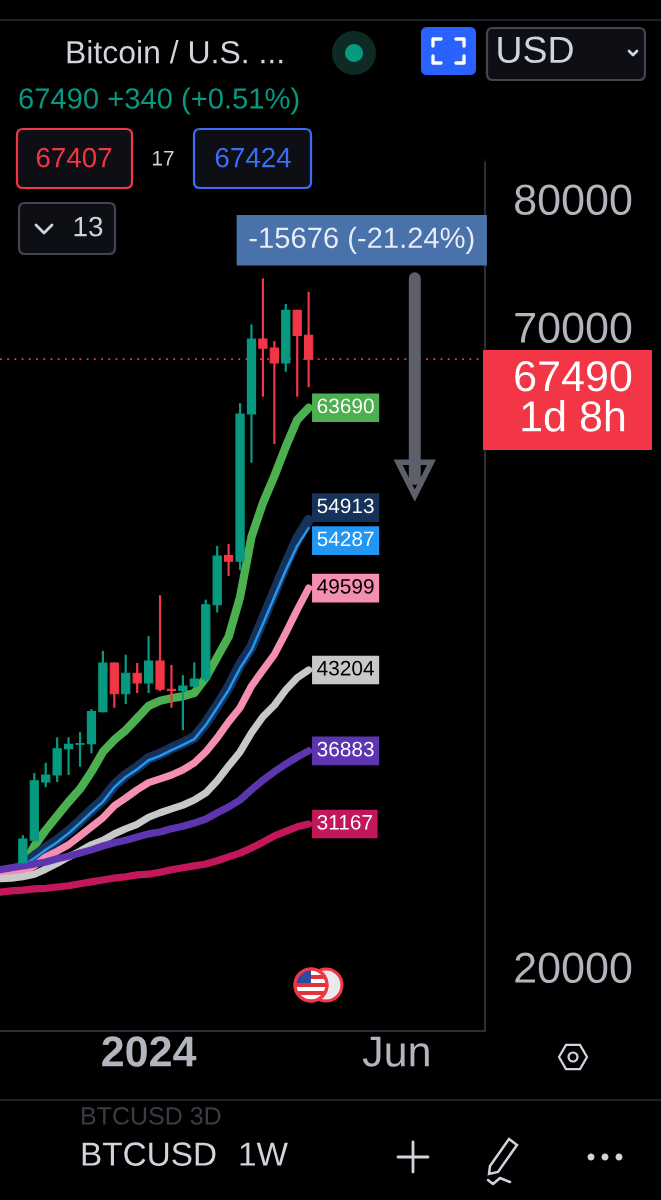 This screenshot has width=661, height=1200. What do you see at coordinates (345, 668) in the screenshot?
I see `data-label: 43204` at bounding box center [345, 668].